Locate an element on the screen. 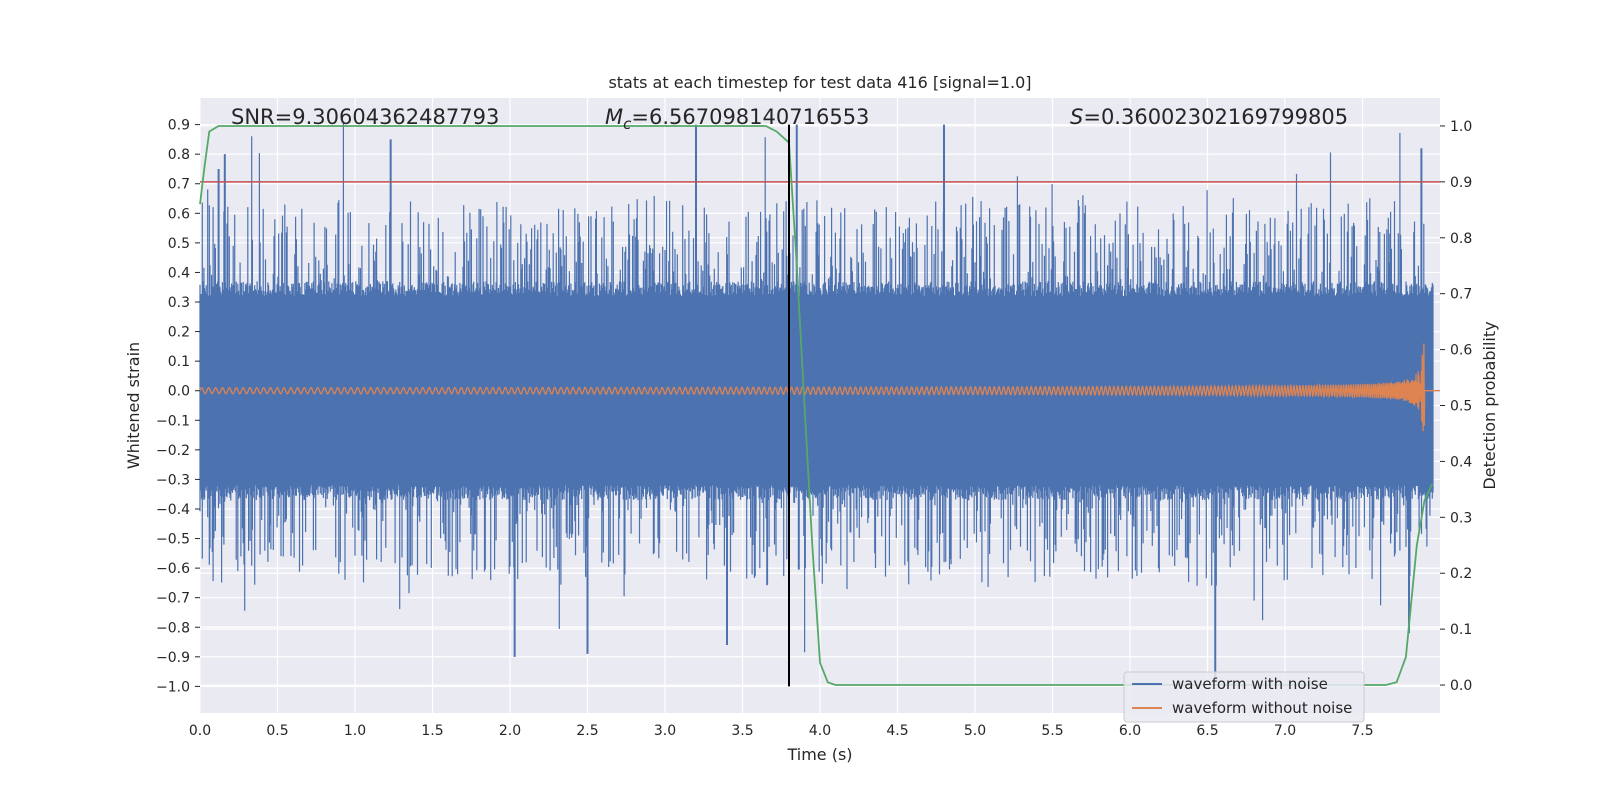 This screenshot has width=1600, height=800. y-right-tick-label: 0.5 is located at coordinates (1461, 407).